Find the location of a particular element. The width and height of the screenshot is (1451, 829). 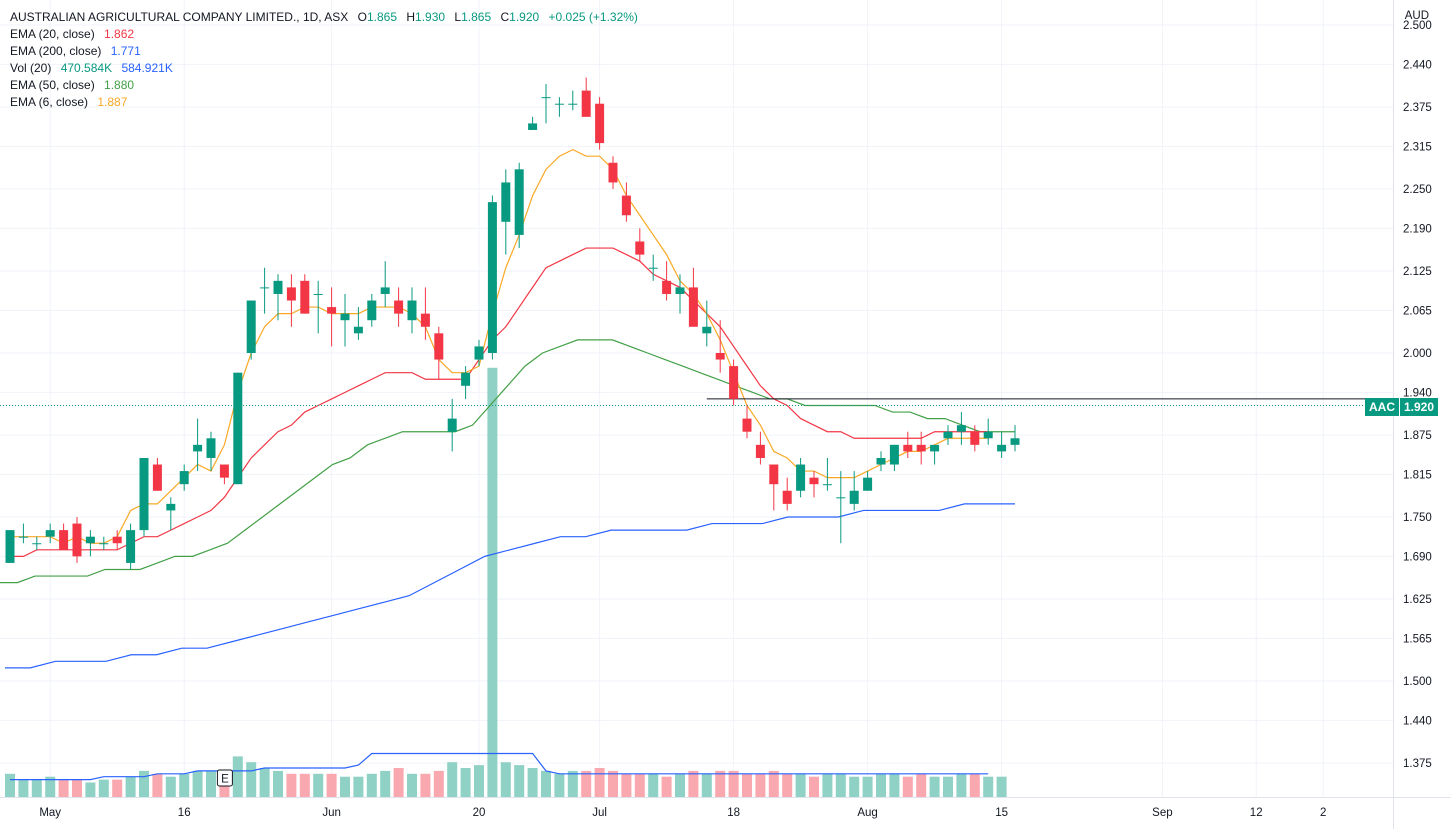

legend-volume: Vol (20) 470.584K 584.921K is located at coordinates (327, 68).